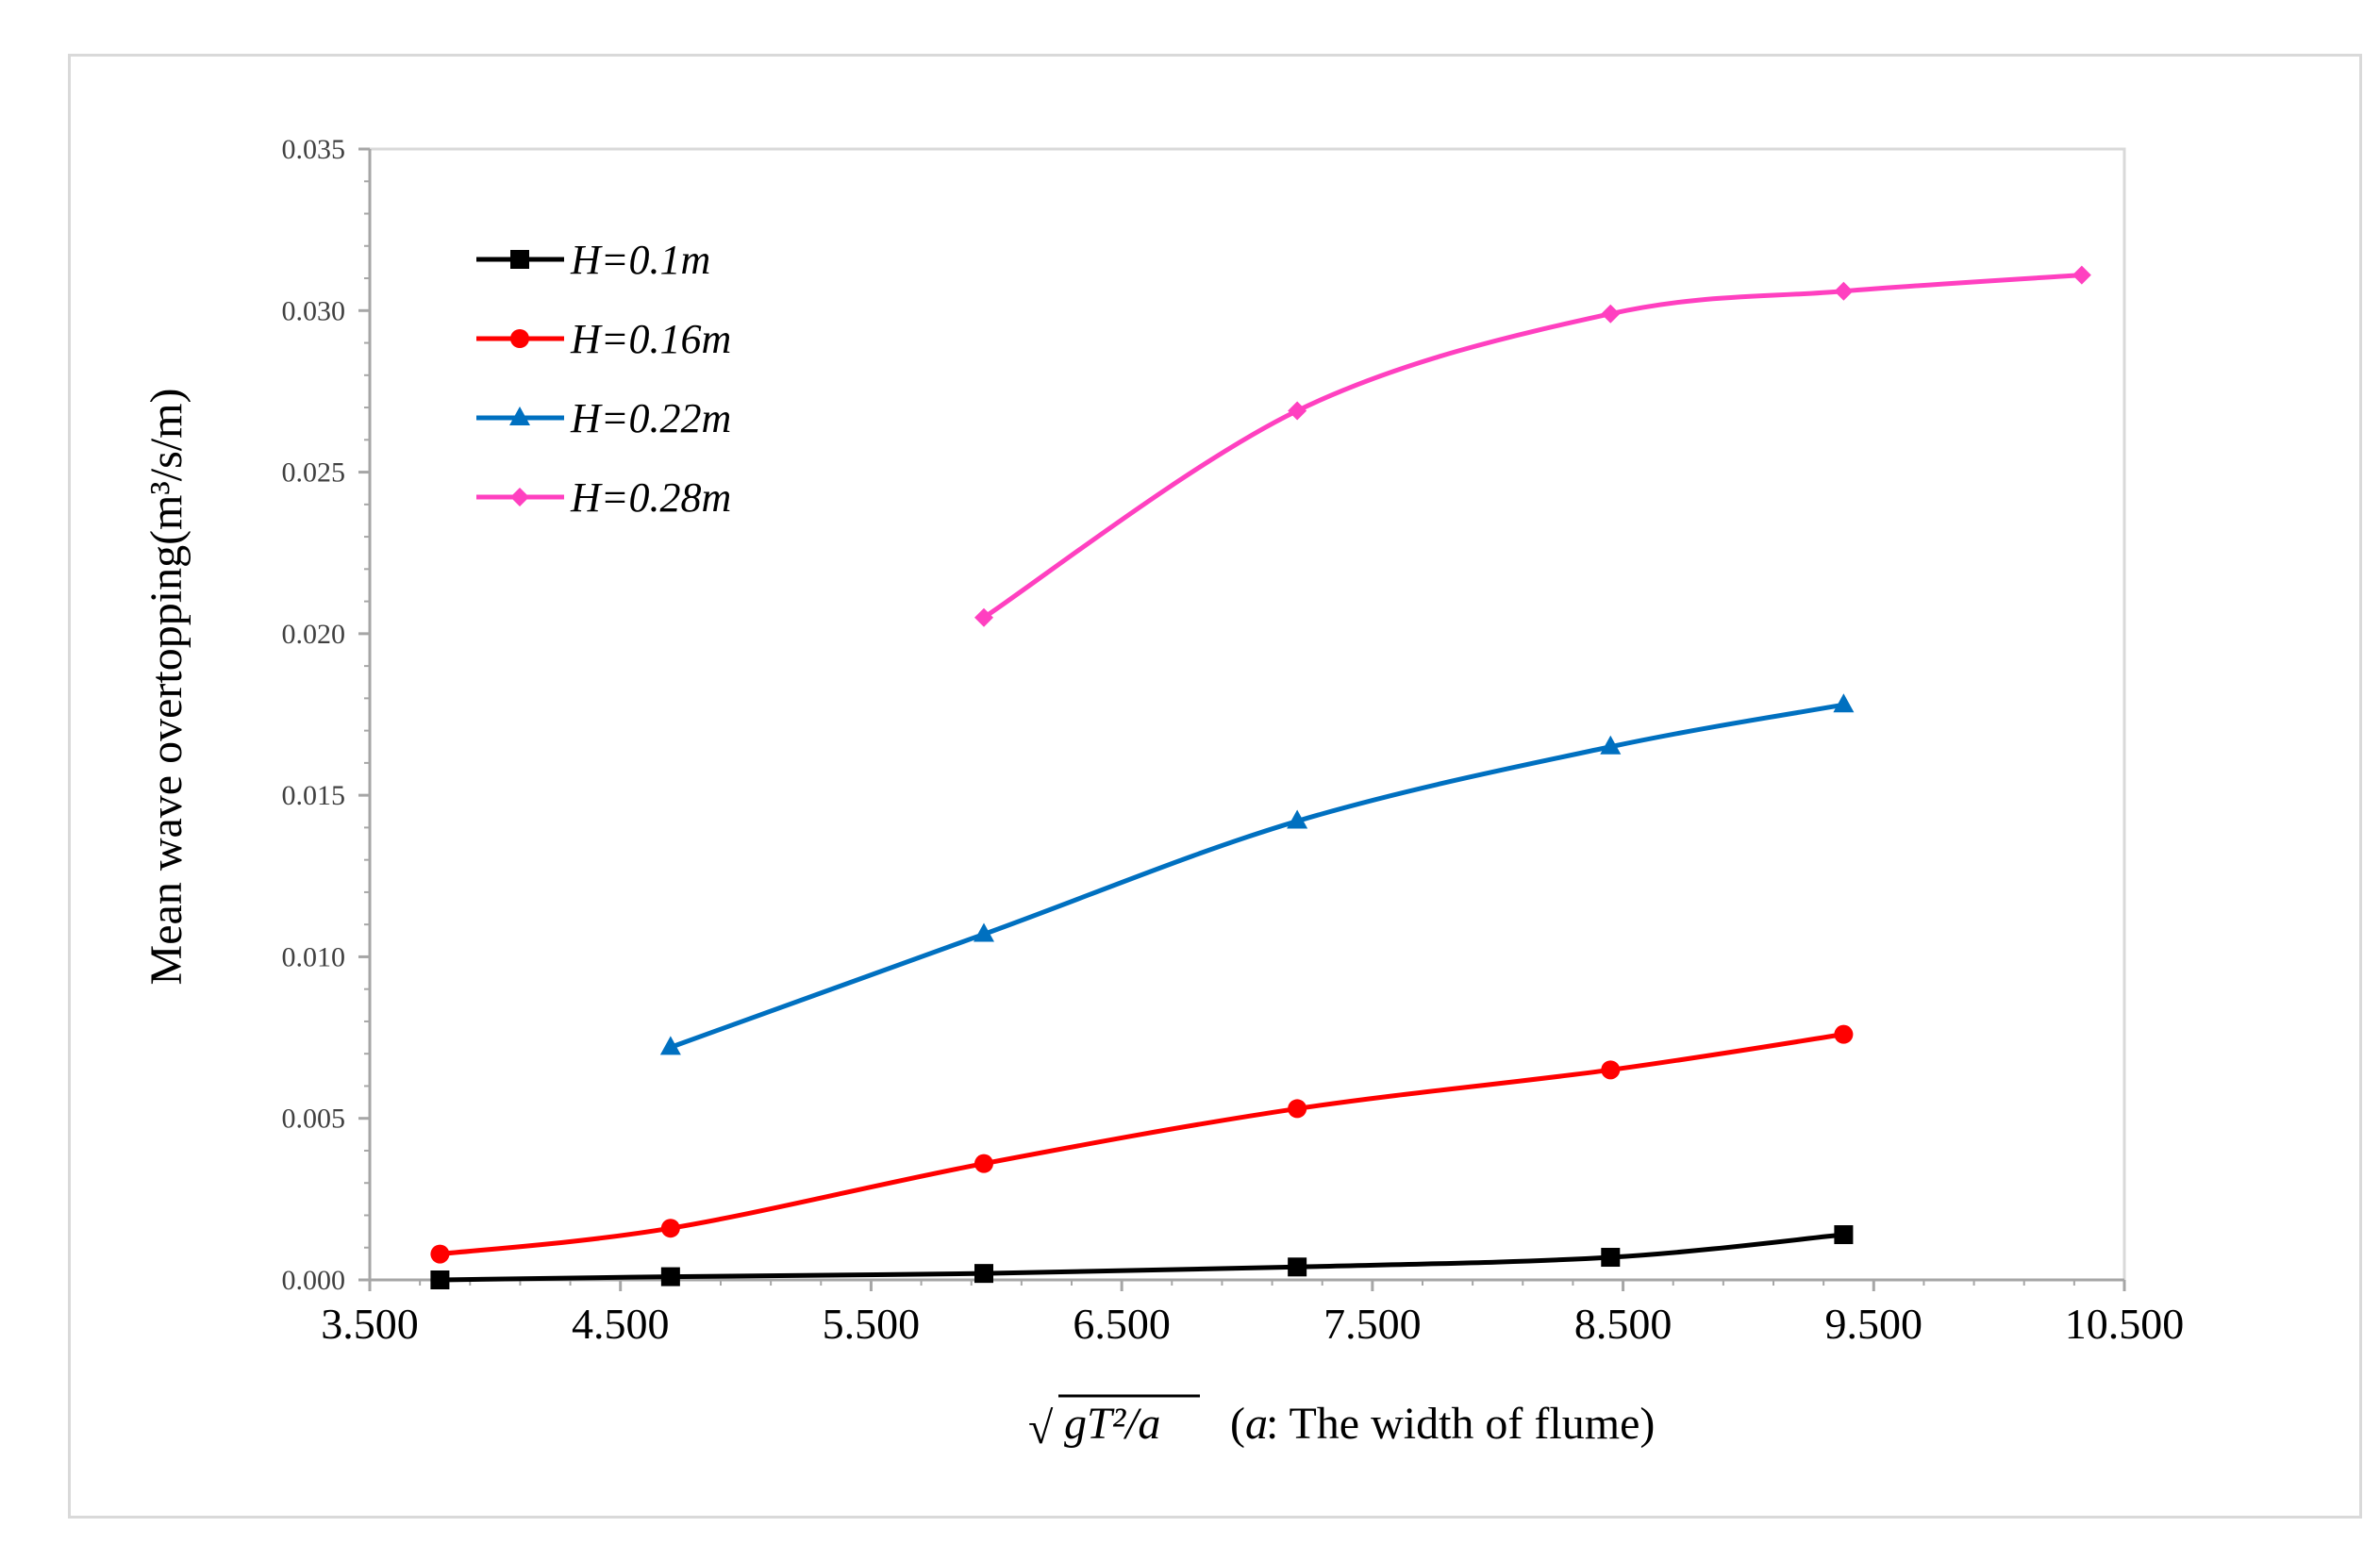 Image resolution: width=2380 pixels, height=1544 pixels. What do you see at coordinates (1041, 1428) in the screenshot?
I see `sqrt-symbol: √` at bounding box center [1041, 1428].